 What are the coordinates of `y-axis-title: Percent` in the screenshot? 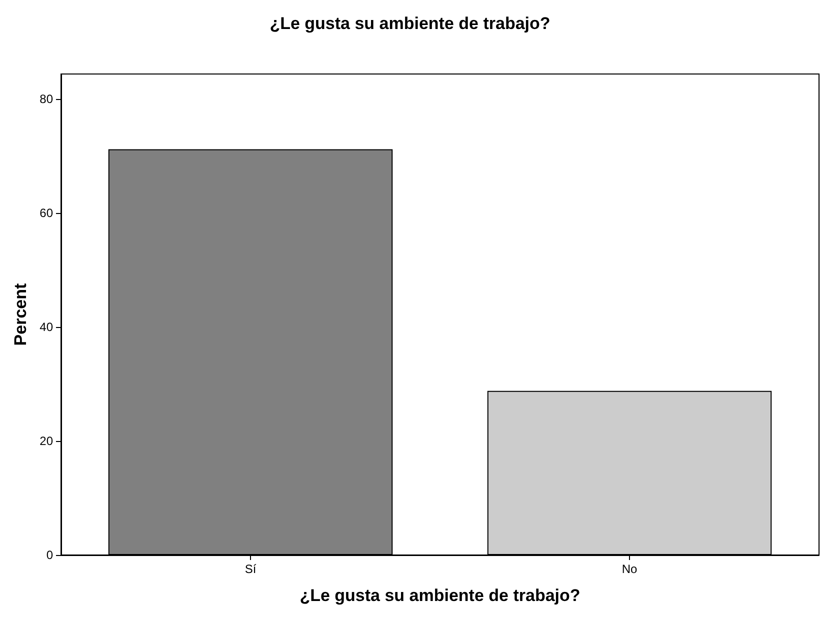 It's located at (20, 314).